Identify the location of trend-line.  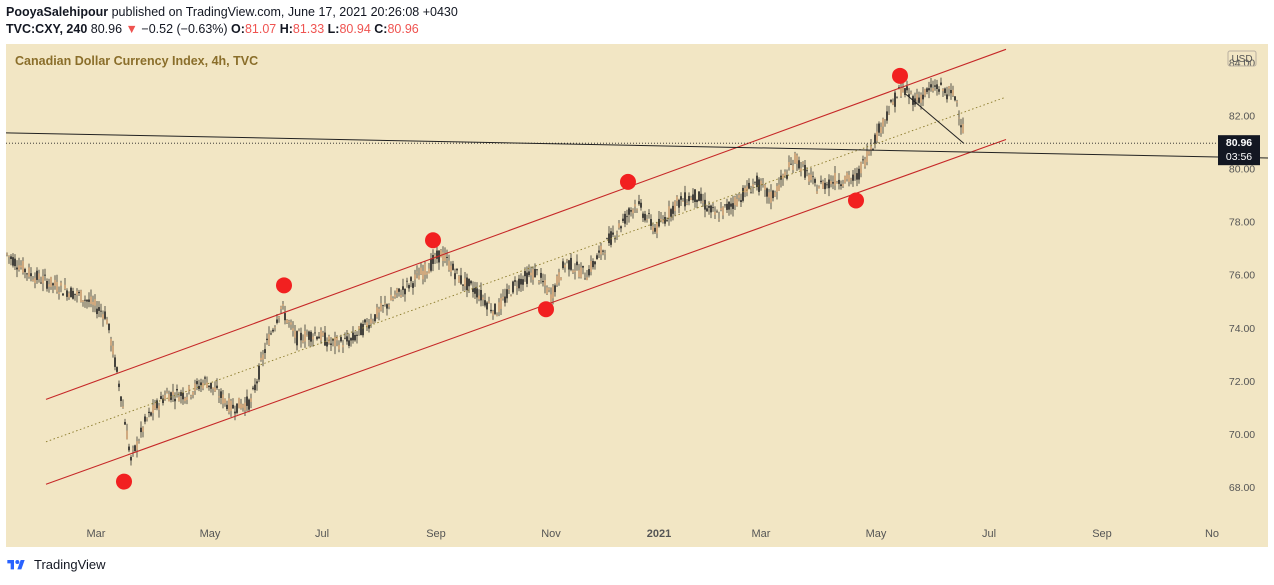
(637, 145).